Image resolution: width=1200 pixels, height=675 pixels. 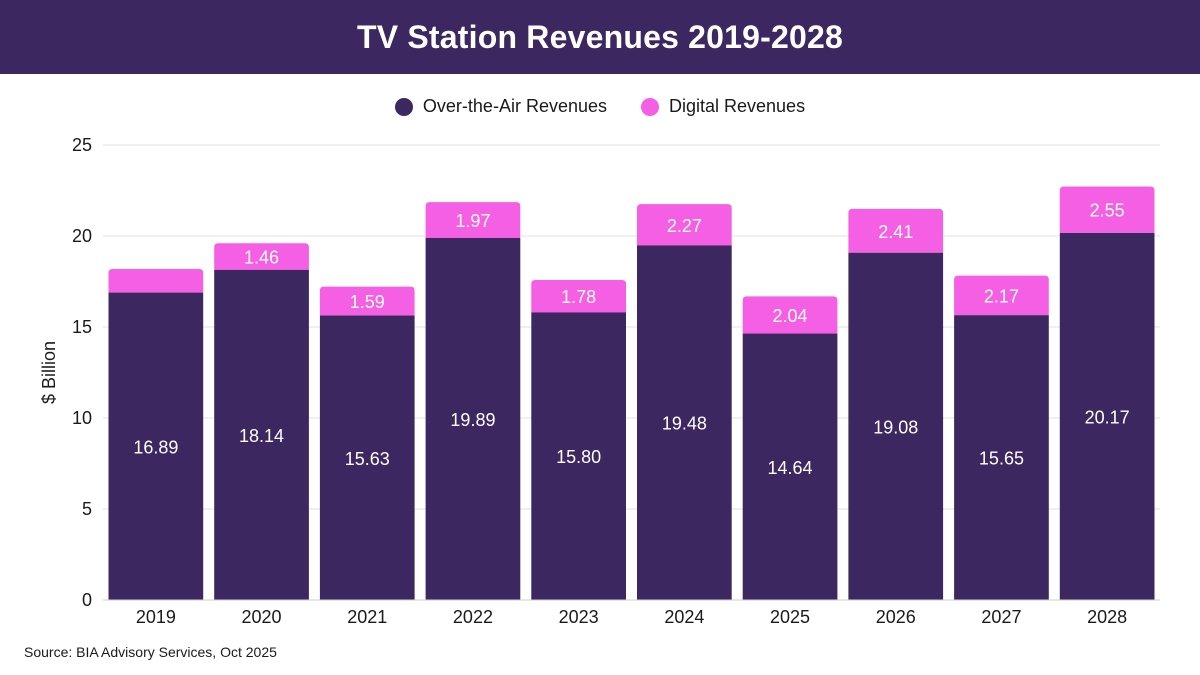 What do you see at coordinates (650, 106) in the screenshot?
I see `legend-swatch-digital` at bounding box center [650, 106].